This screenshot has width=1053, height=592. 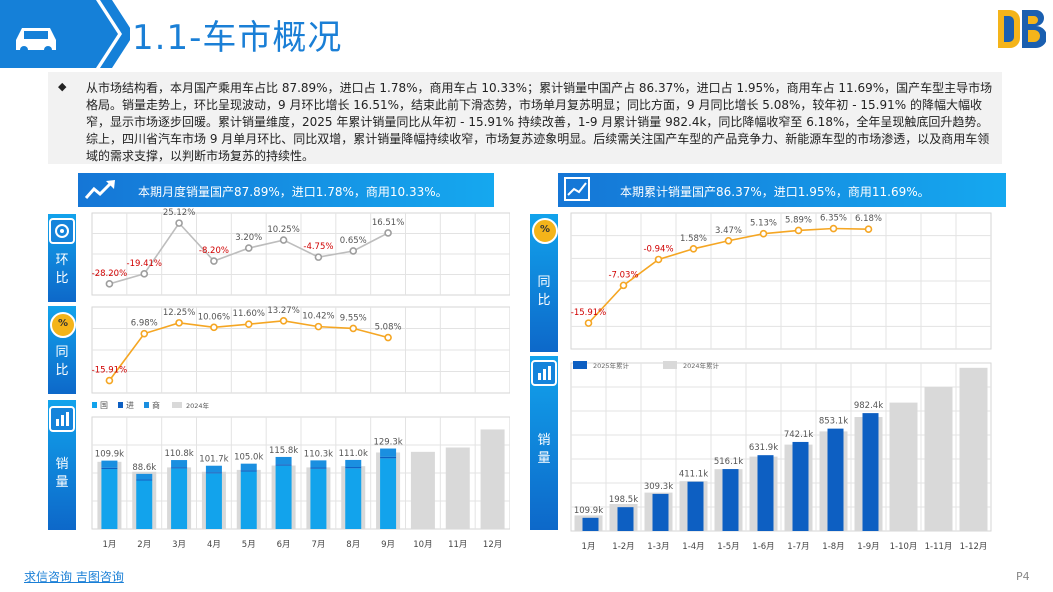 I want to click on mom-data-label: 10.25%, so click(x=283, y=230).